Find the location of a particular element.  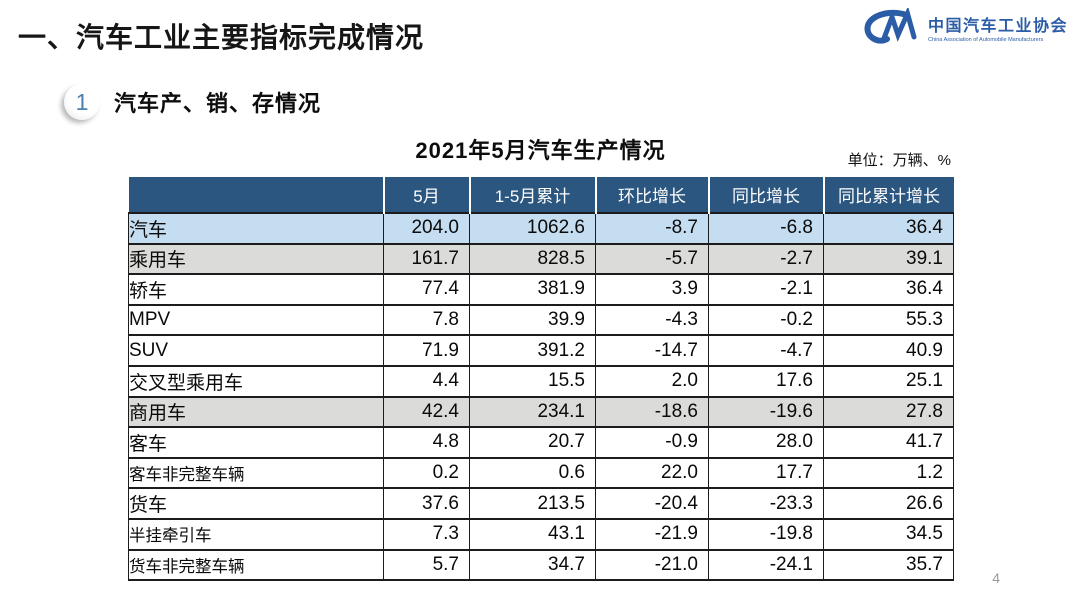

cell-value: 77.4 is located at coordinates (426, 289).